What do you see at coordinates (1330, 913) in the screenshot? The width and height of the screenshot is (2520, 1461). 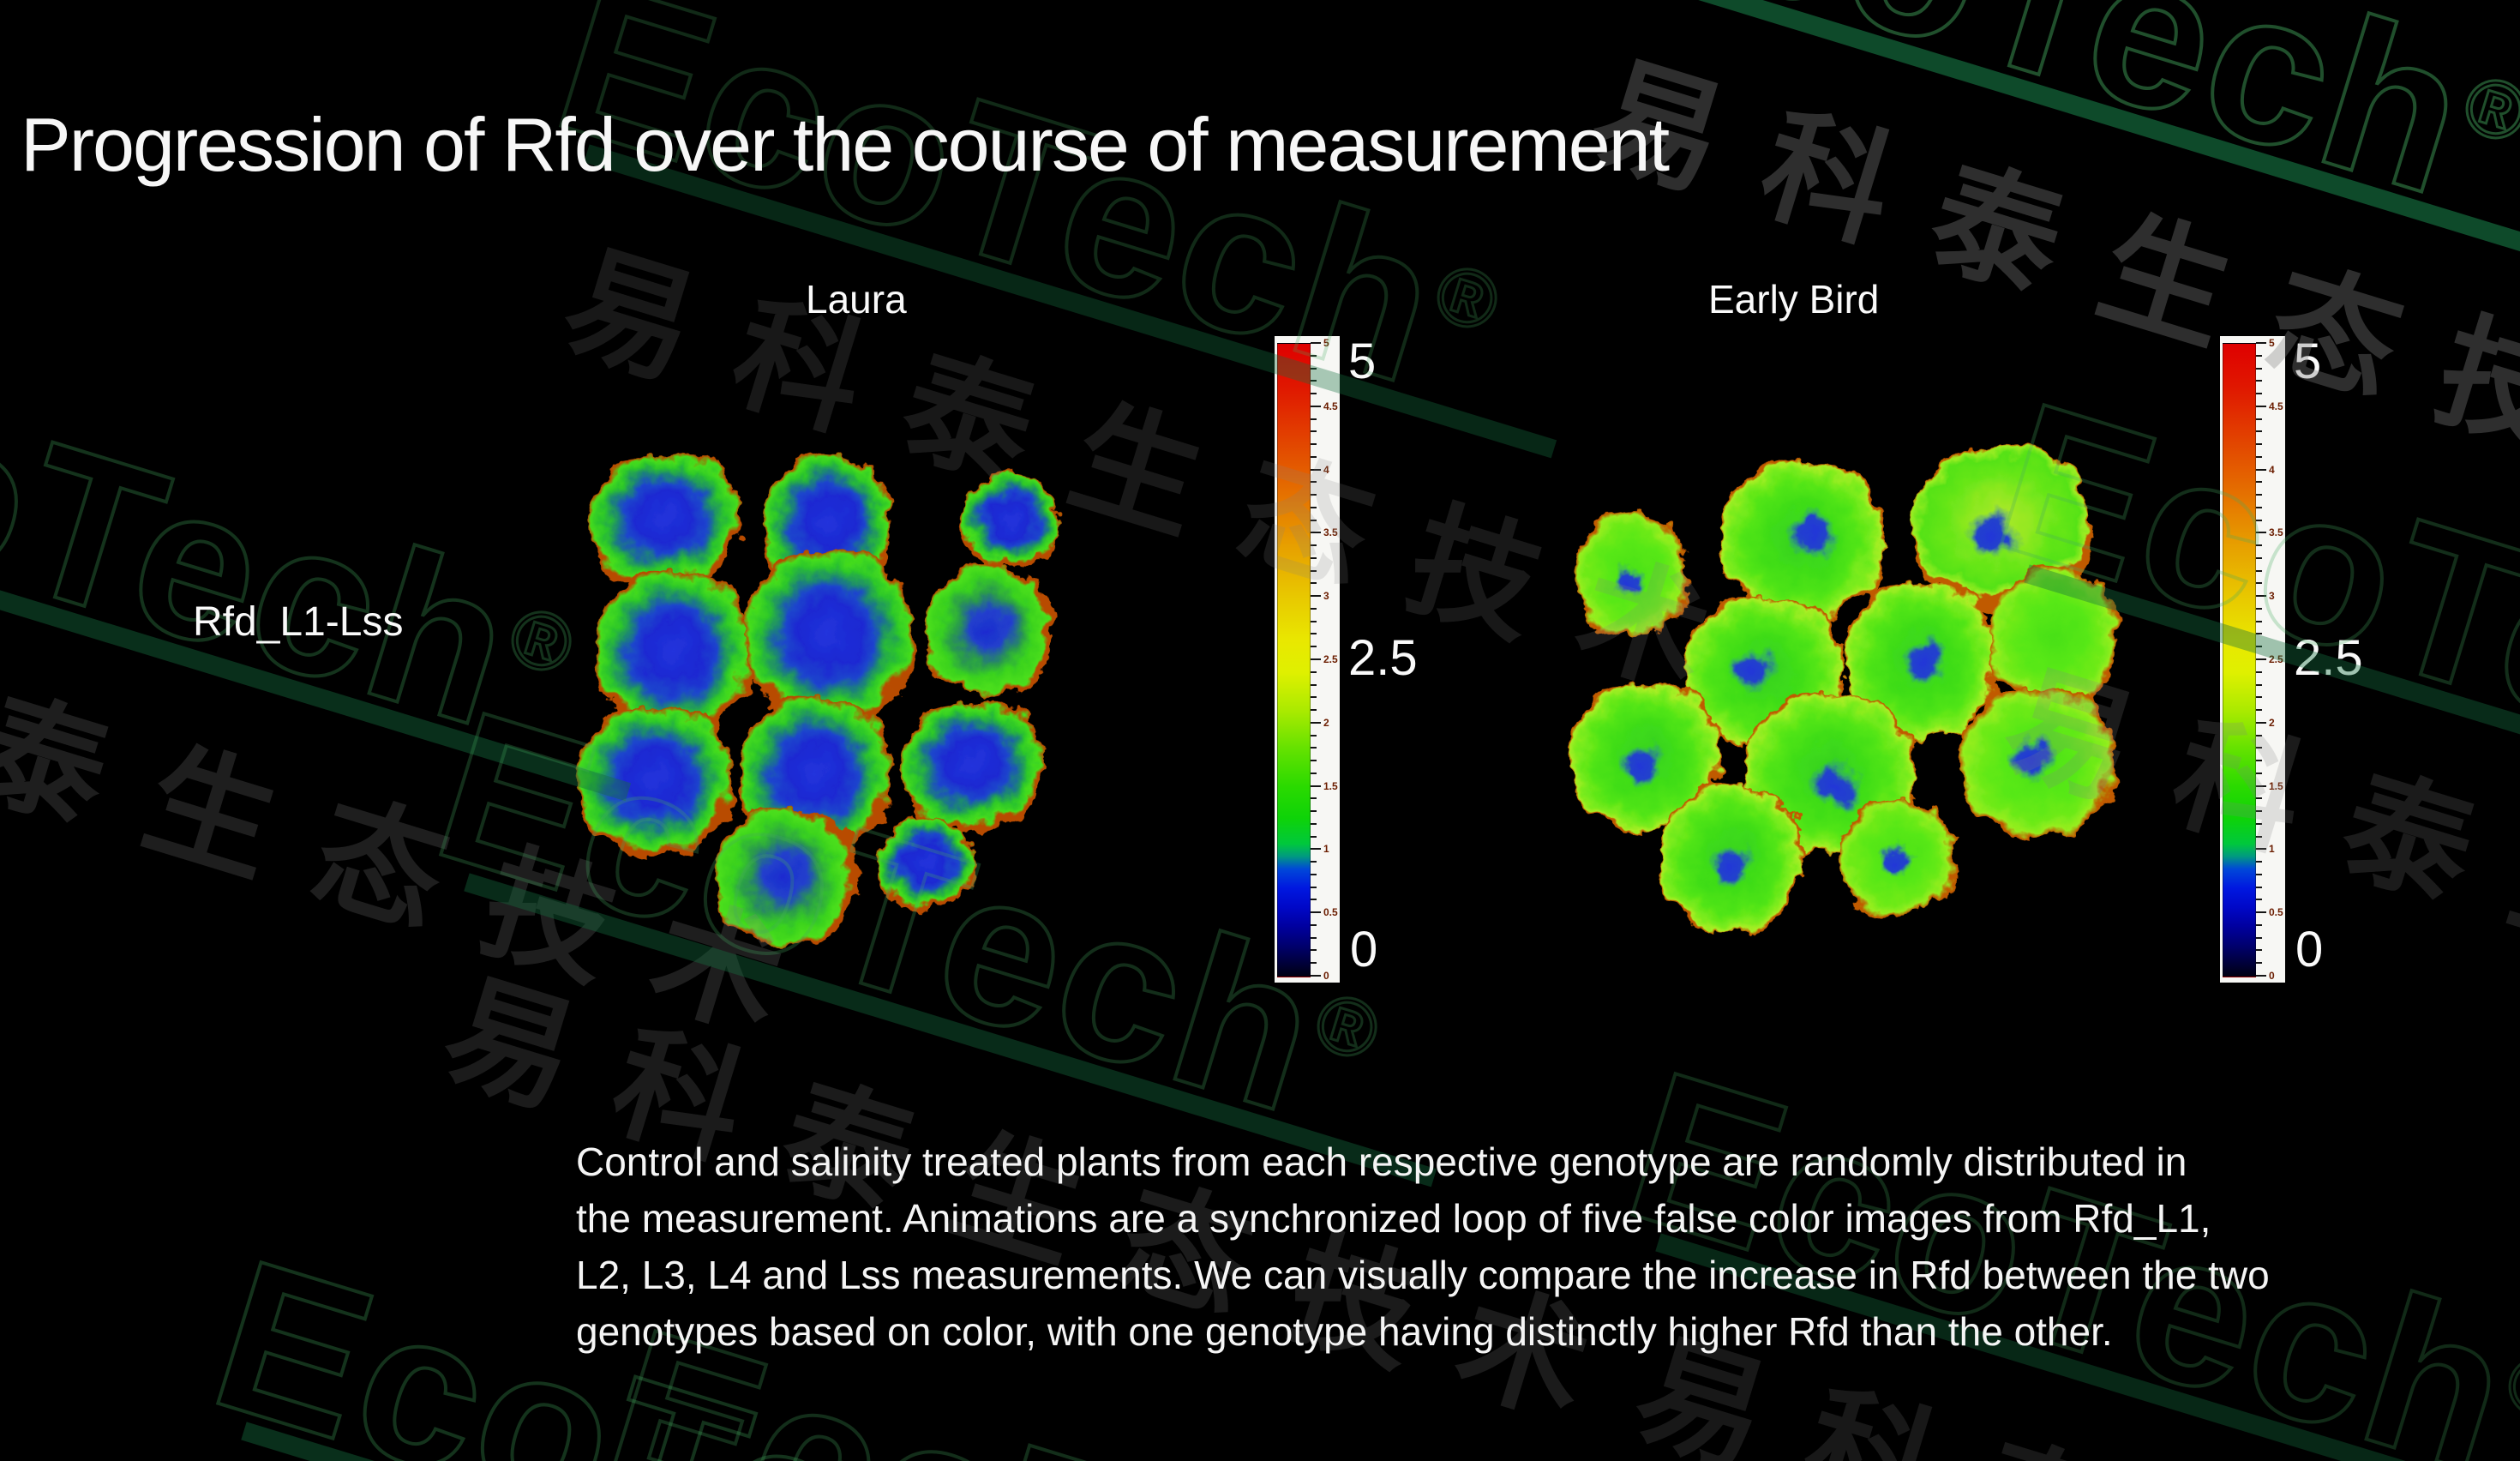 I see `tick-label: 0.5` at bounding box center [1330, 913].